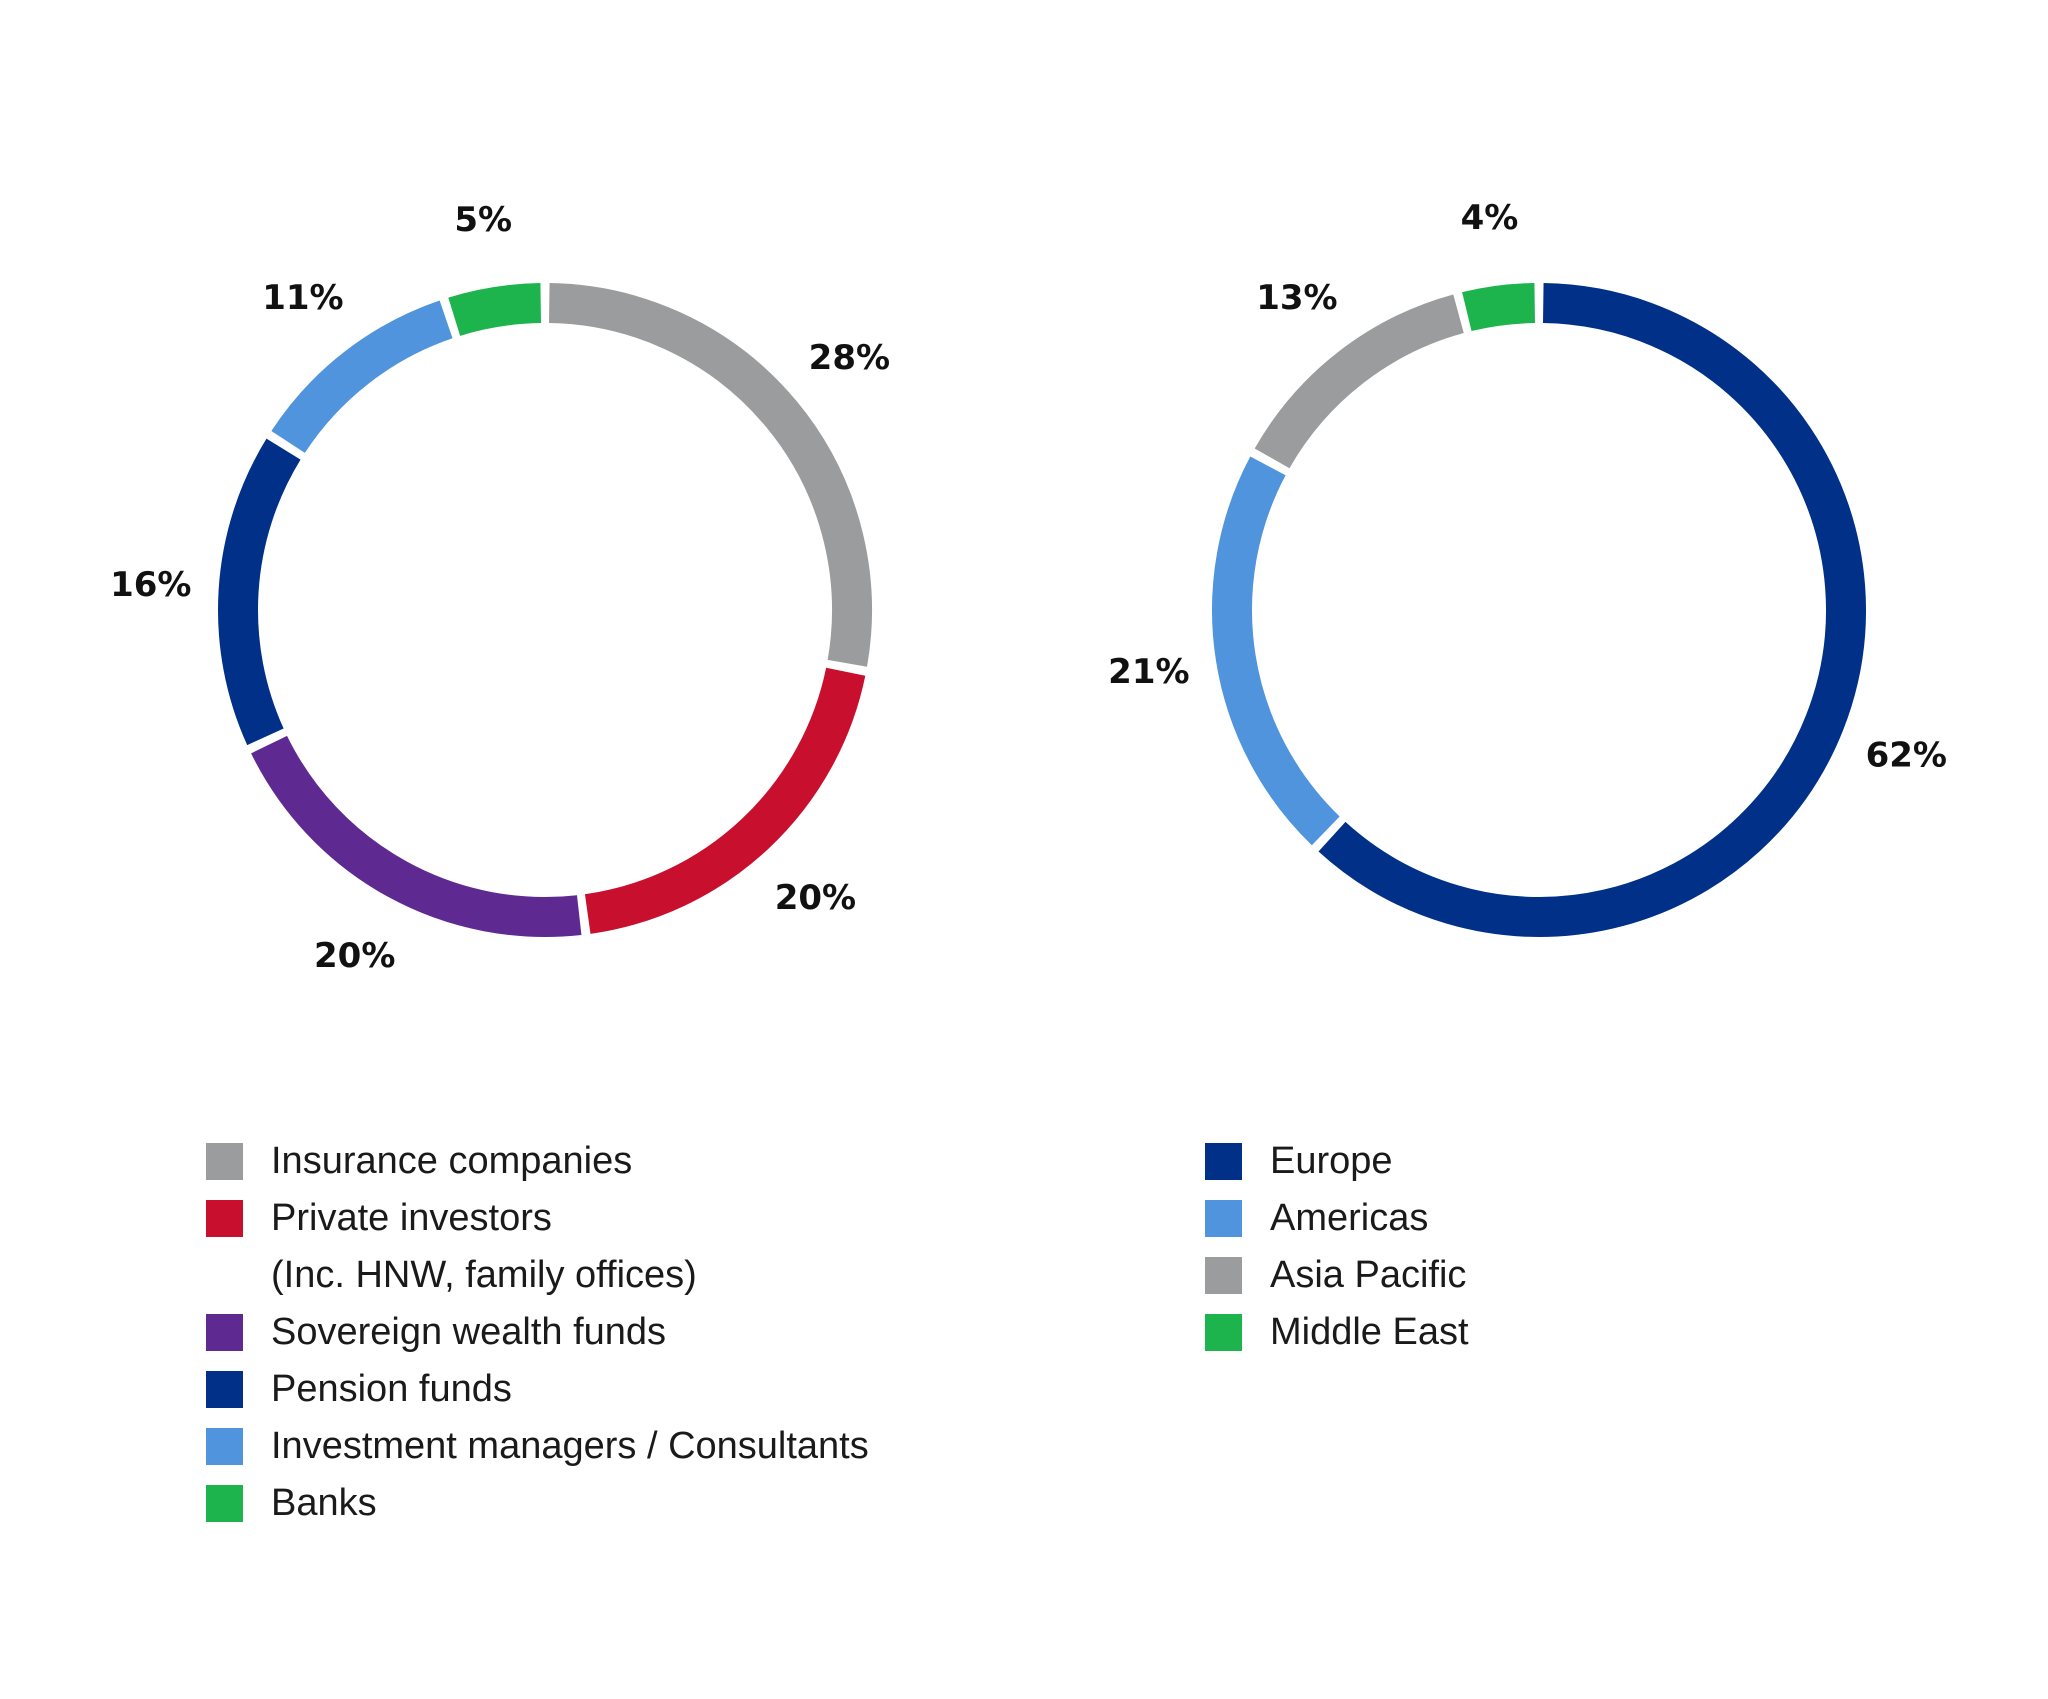 This screenshot has width=2048, height=1699. I want to click on legend-item-middle-east: Middle East, so click(1337, 1332).